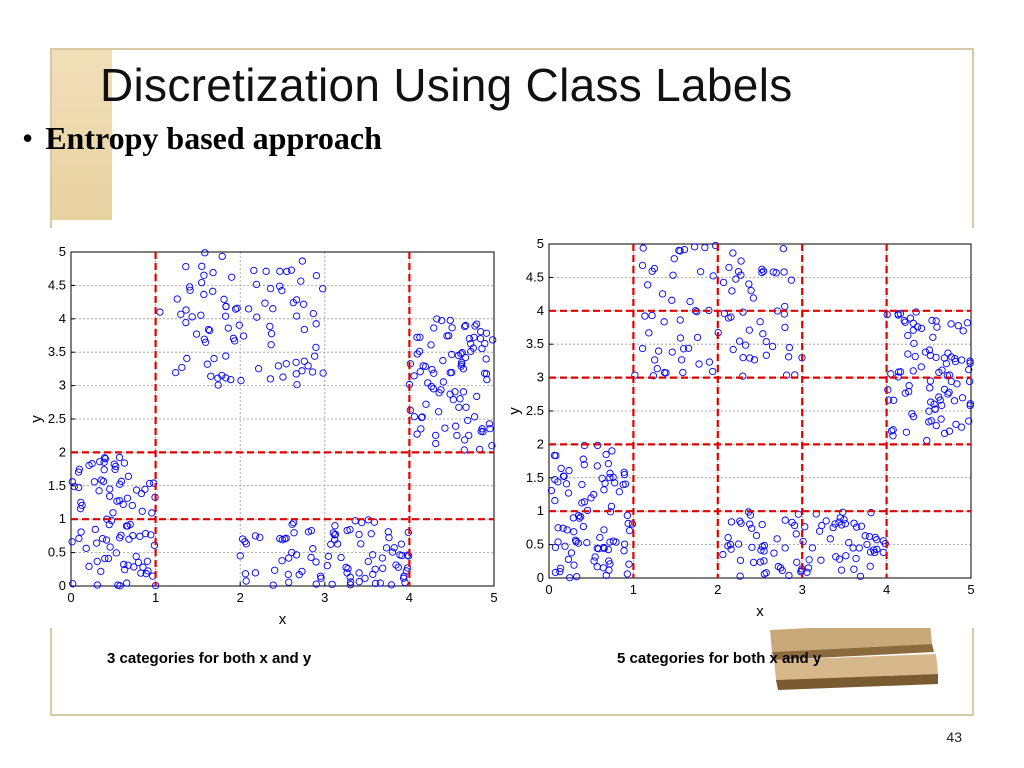  What do you see at coordinates (36, 419) in the screenshot?
I see `y-axis-label: y` at bounding box center [36, 419].